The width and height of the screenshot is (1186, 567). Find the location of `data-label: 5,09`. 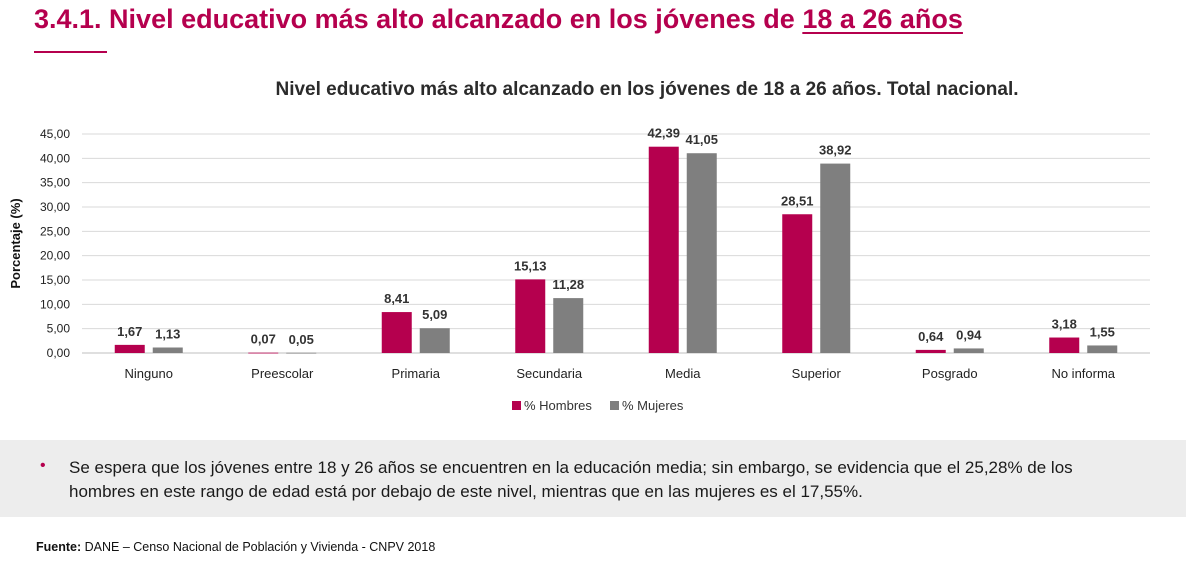

data-label: 5,09 is located at coordinates (434, 314).